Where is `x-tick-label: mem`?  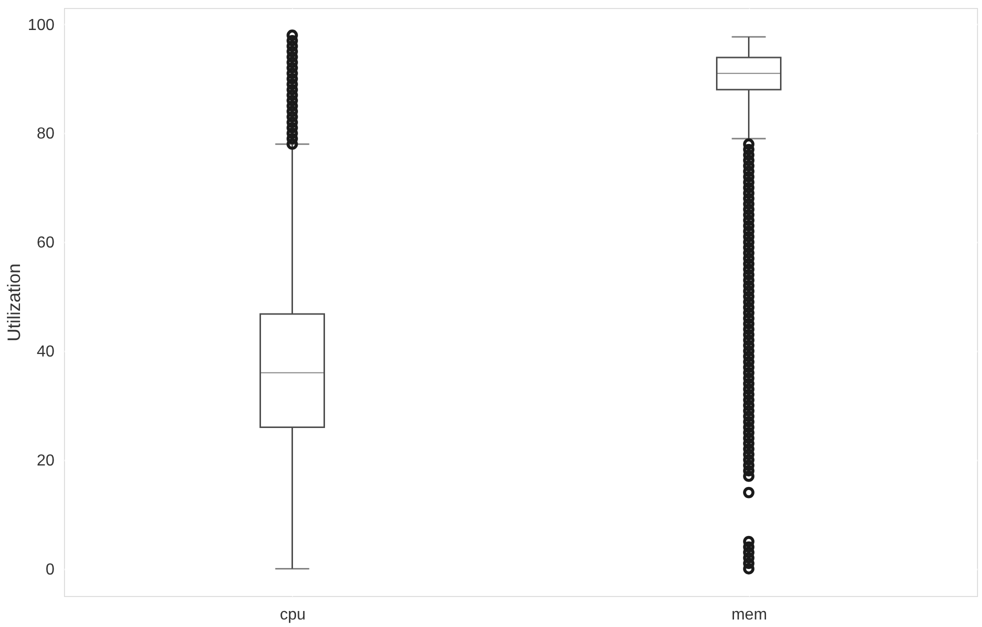 x-tick-label: mem is located at coordinates (749, 615).